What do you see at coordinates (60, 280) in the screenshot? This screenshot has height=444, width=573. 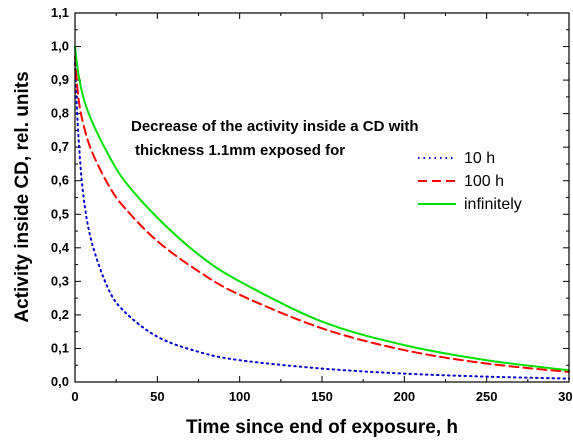 I see `y-tick-label: 0,3` at bounding box center [60, 280].